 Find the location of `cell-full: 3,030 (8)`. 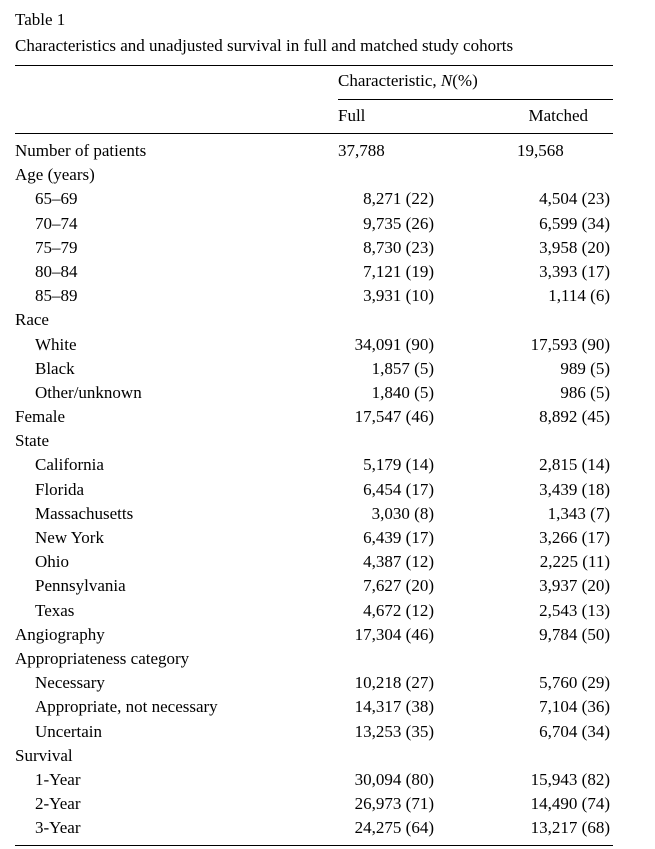

cell-full: 3,030 (8) is located at coordinates (402, 513).